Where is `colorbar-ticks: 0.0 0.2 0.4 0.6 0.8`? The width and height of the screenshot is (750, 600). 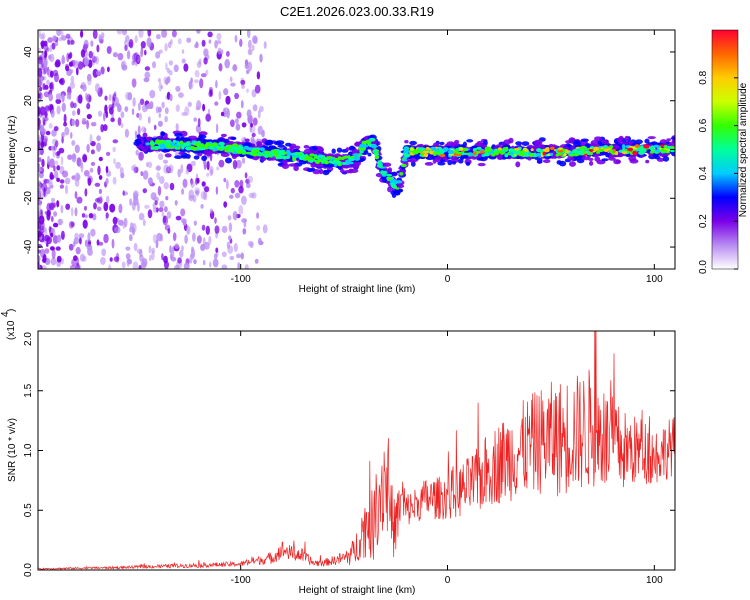
colorbar-ticks: 0.0 0.2 0.4 0.6 0.8 is located at coordinates (718, 172).